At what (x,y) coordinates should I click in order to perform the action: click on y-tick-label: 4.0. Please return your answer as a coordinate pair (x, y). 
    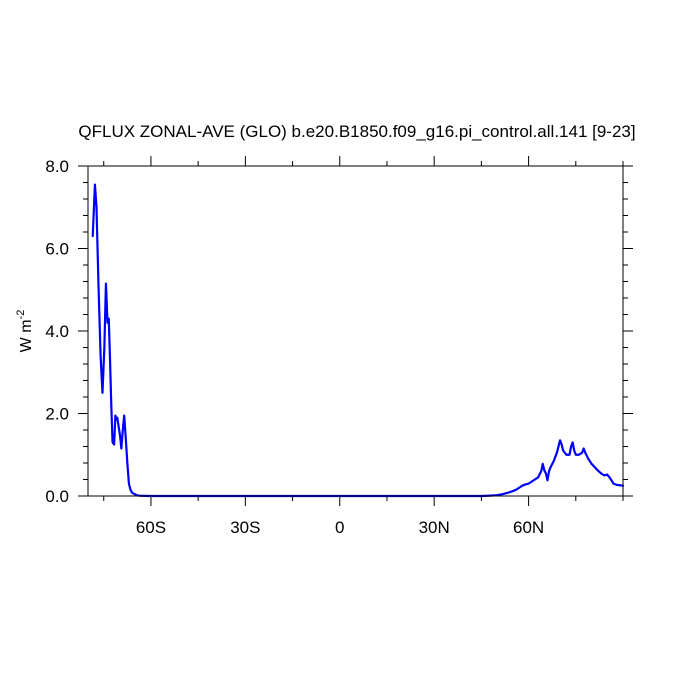
    Looking at the image, I should click on (57, 331).